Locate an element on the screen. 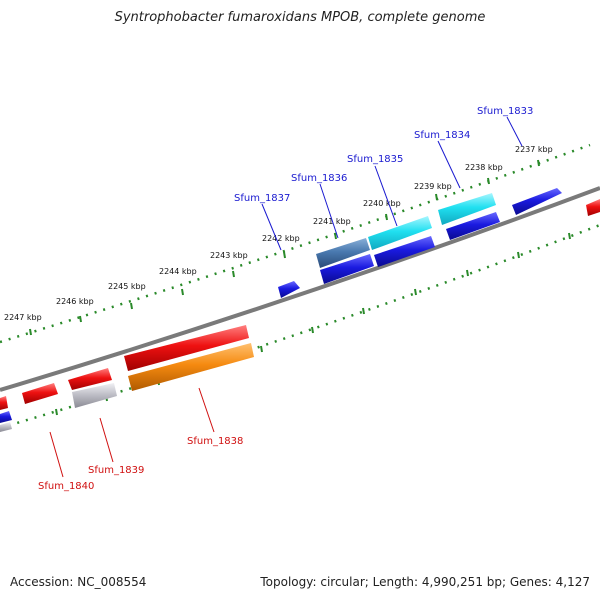 The height and width of the screenshot is (600, 600). gene-label-sfum-1838: Sfum_1838 is located at coordinates (215, 441).